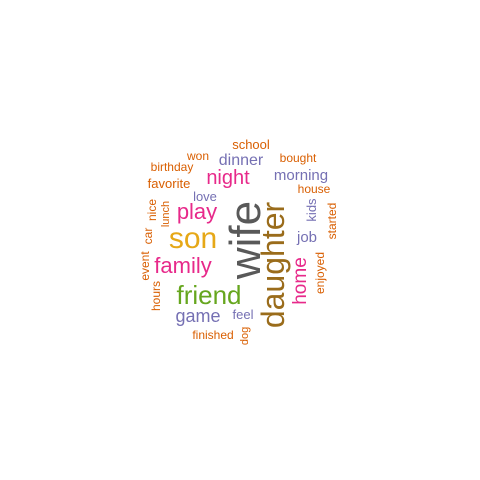  Describe the element at coordinates (314, 189) in the screenshot. I see `word-house: house` at that location.